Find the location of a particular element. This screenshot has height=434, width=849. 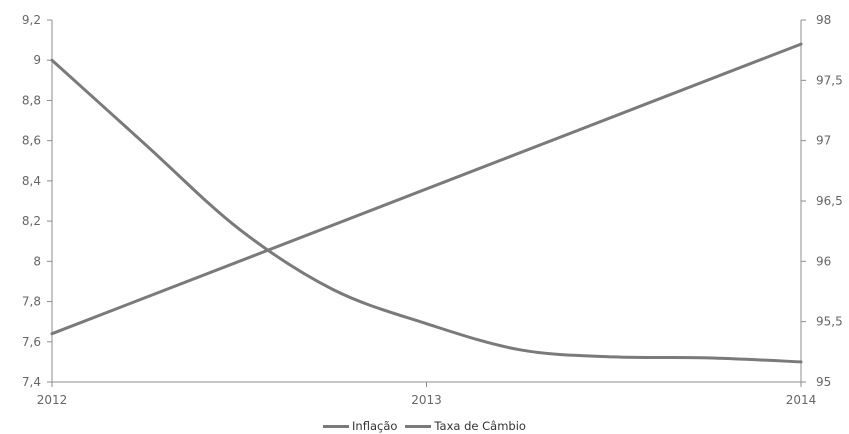

x-tick-label: 2013 is located at coordinates (426, 400).